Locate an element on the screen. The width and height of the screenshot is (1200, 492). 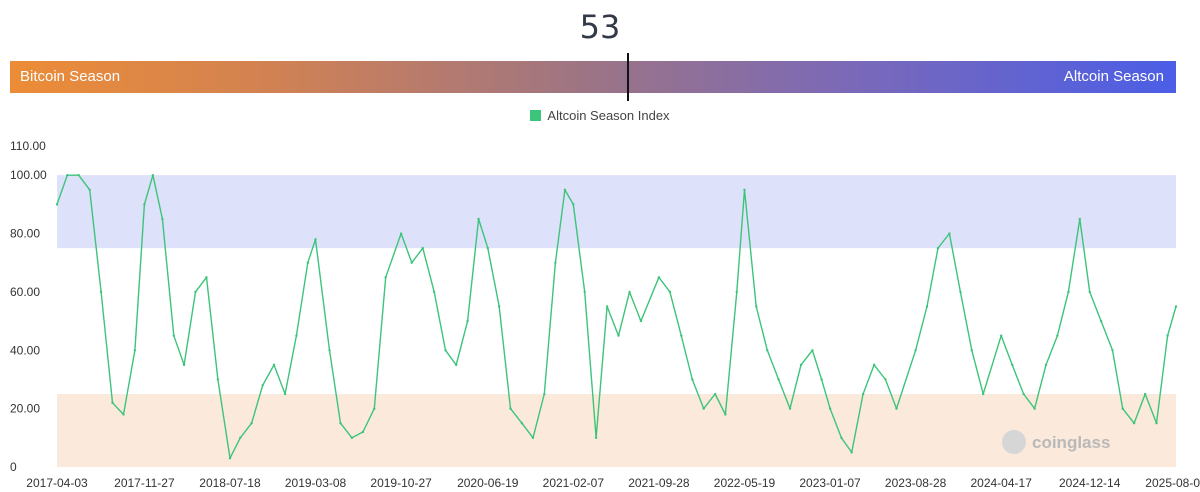
x-tick-label: 2025-08-06 is located at coordinates (1172, 483).